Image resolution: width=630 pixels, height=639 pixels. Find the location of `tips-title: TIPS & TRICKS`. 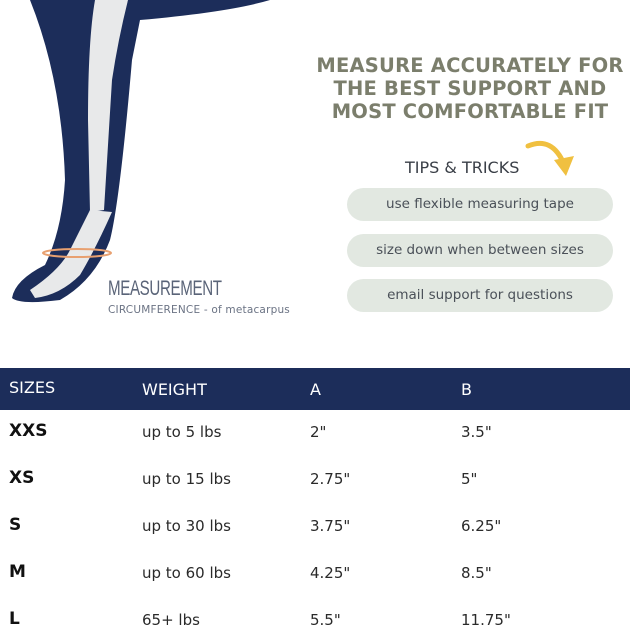

tips-title: TIPS & TRICKS is located at coordinates (462, 167).